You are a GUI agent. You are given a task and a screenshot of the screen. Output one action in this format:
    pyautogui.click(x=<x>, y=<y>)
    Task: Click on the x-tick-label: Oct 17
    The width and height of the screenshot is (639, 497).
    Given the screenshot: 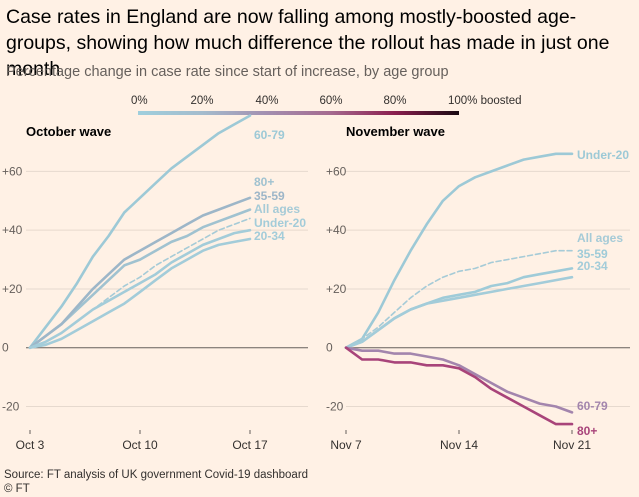 What is the action you would take?
    pyautogui.click(x=250, y=445)
    